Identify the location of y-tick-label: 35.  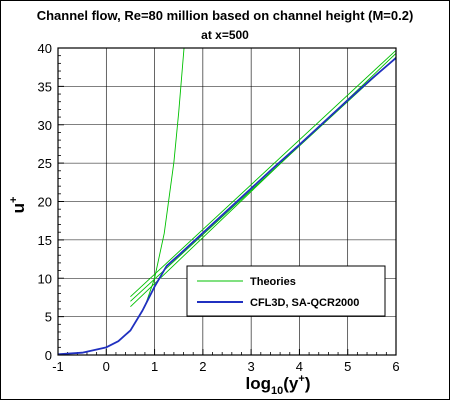
(45, 86).